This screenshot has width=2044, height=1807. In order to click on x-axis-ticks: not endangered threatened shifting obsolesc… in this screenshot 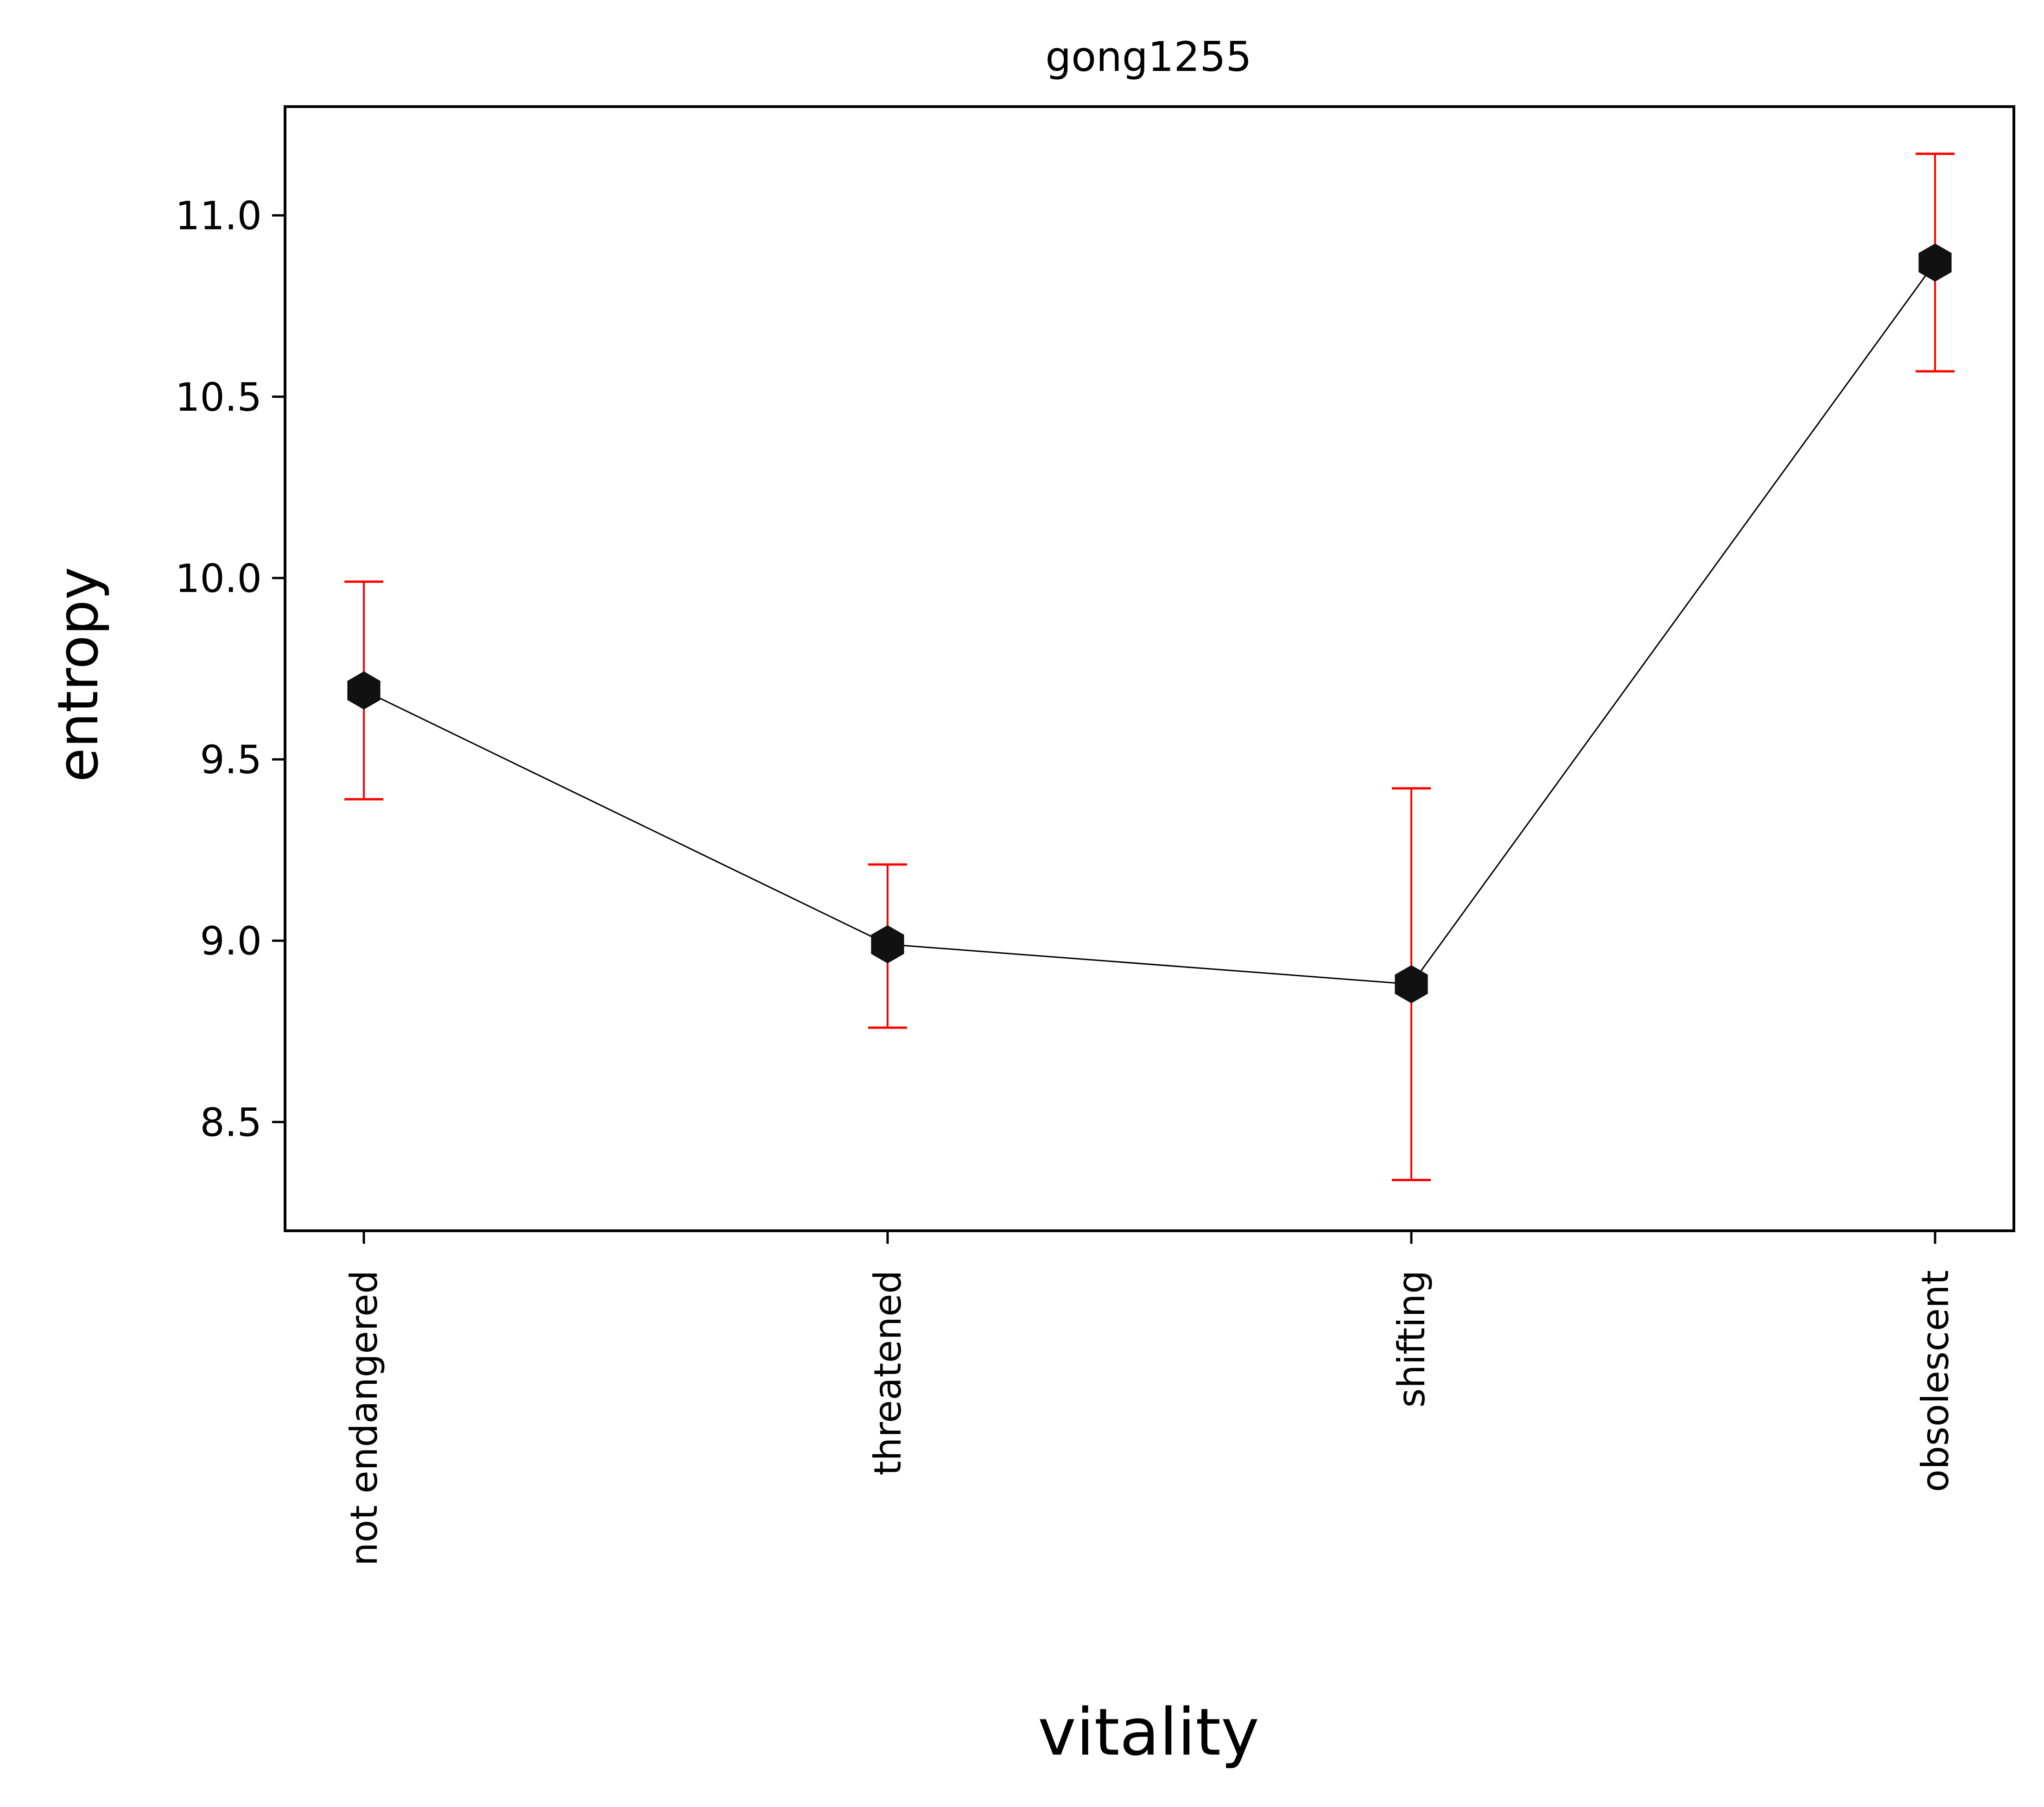, I will do `click(1150, 1398)`.